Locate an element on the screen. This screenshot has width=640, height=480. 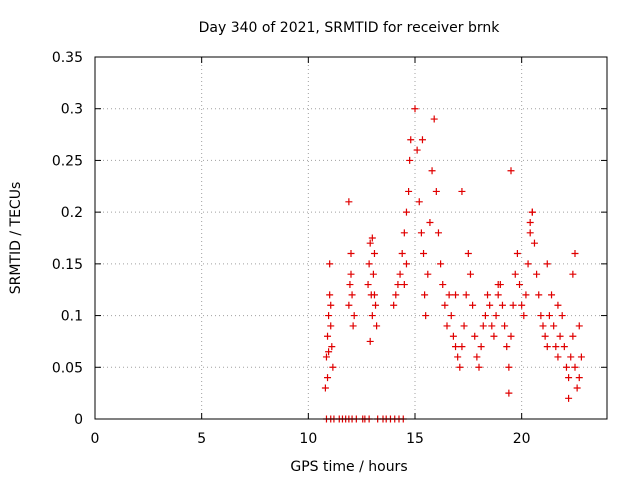
y-tick-label: 0 is located at coordinates (78, 420).